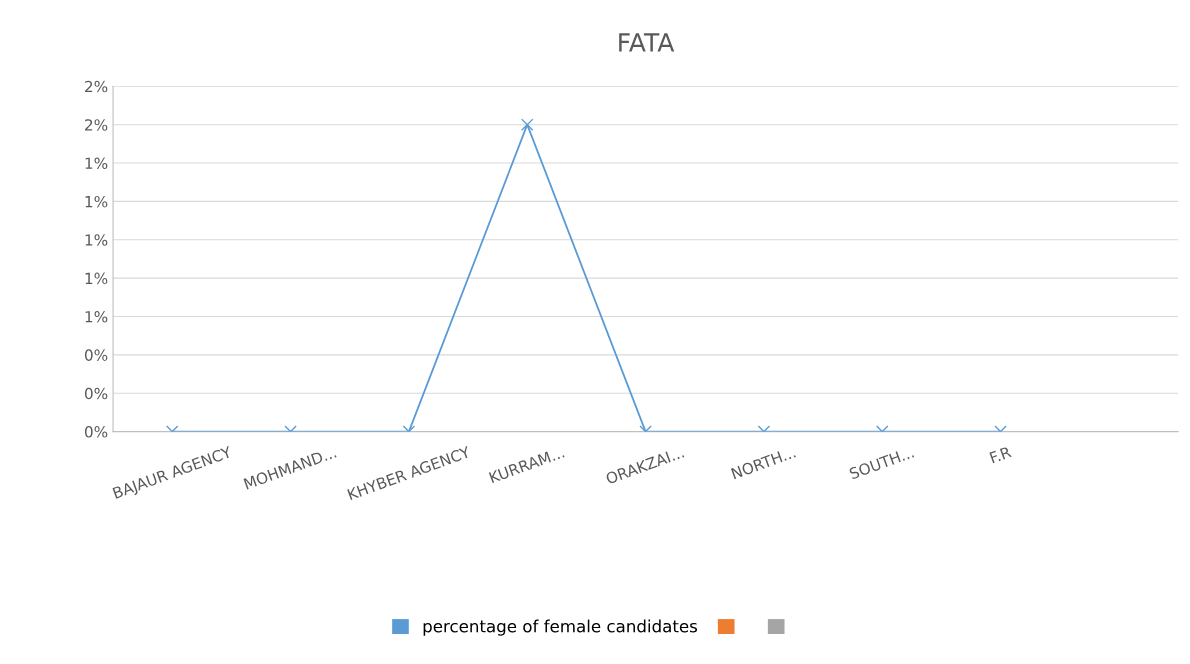 The width and height of the screenshot is (1190, 664). What do you see at coordinates (647, 42) in the screenshot?
I see `chart-title: FATA` at bounding box center [647, 42].